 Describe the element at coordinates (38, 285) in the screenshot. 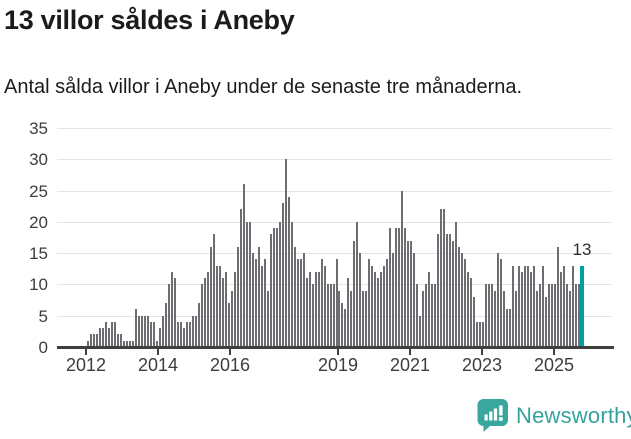

I see `y-tick-label: 10` at that location.